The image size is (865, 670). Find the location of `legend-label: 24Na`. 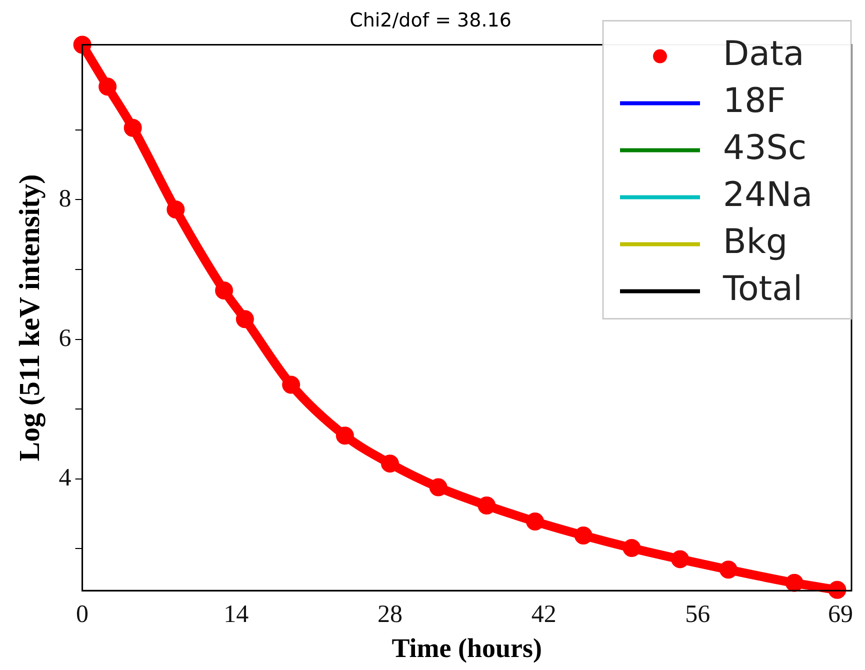

legend-label: 24Na is located at coordinates (768, 195).